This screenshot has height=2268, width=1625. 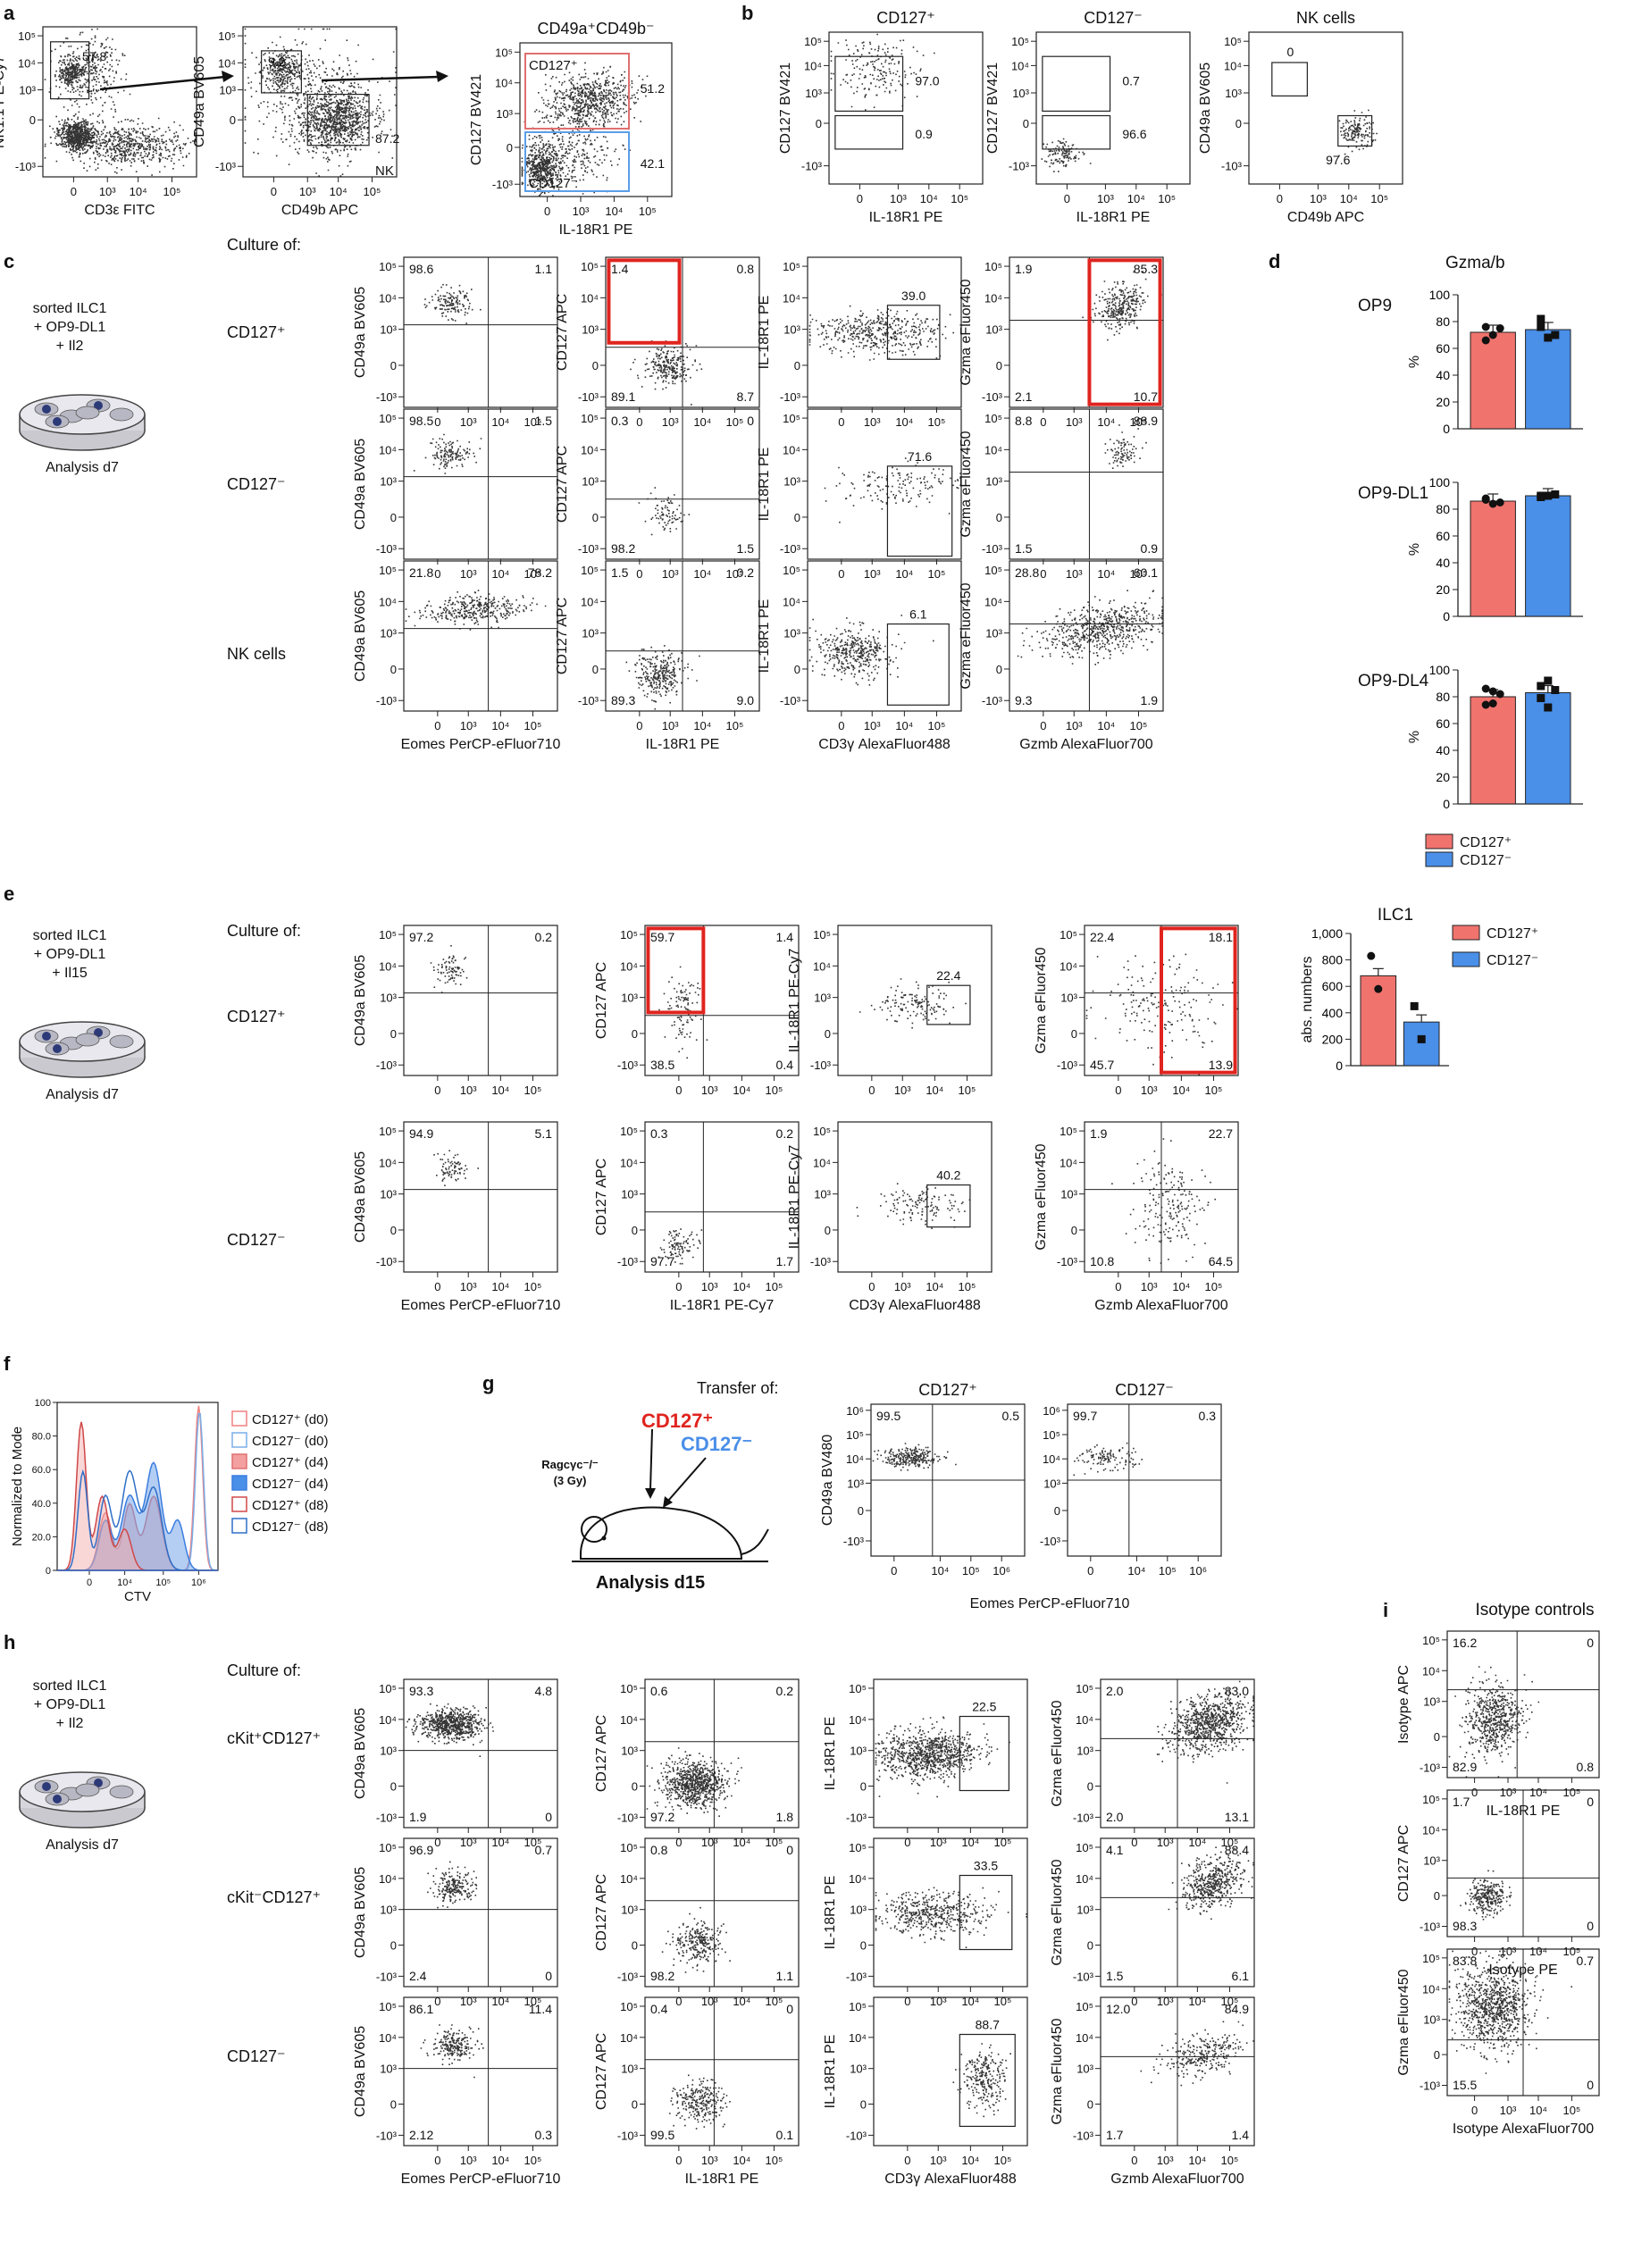 I want to click on row-label: NK cells, so click(x=257, y=654).